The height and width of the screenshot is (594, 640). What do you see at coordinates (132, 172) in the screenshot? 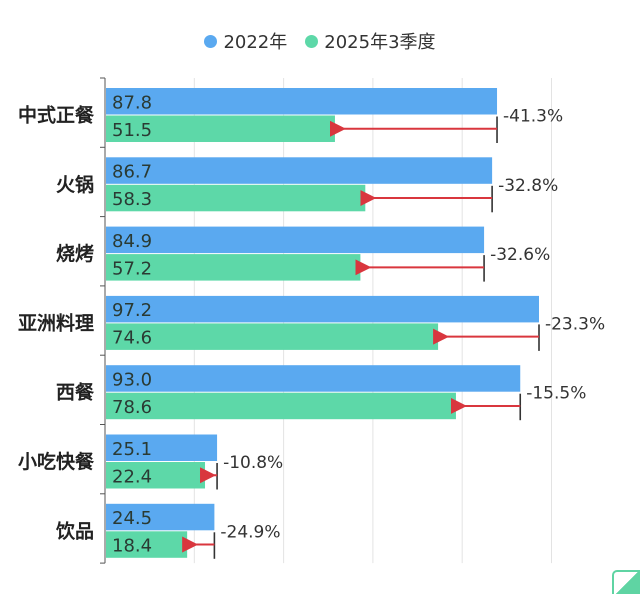
I see `bar-value-label: 86.7` at bounding box center [132, 172].